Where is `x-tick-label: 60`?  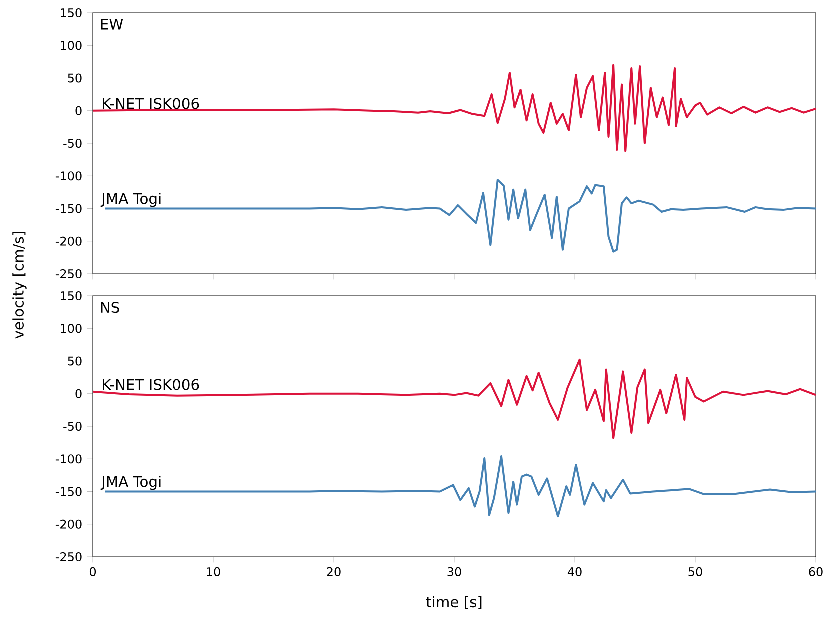
x-tick-label: 60 is located at coordinates (816, 571).